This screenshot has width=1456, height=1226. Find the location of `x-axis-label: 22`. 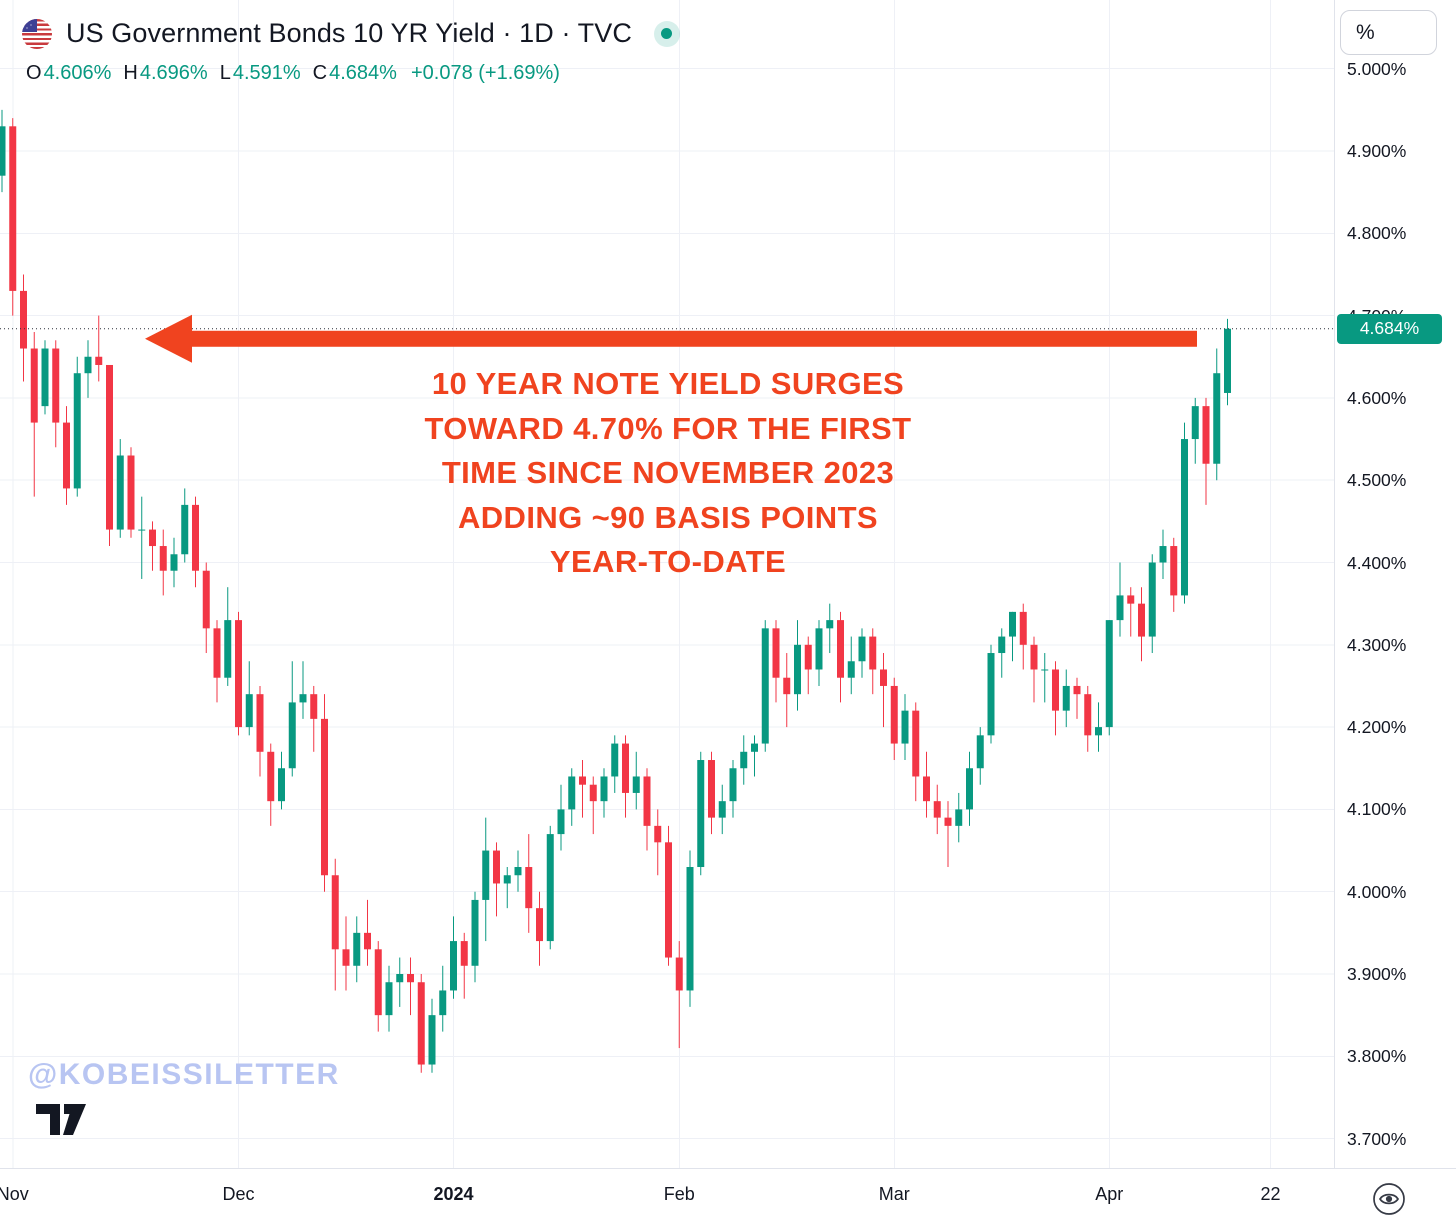

x-axis-label: 22 is located at coordinates (1270, 1194).